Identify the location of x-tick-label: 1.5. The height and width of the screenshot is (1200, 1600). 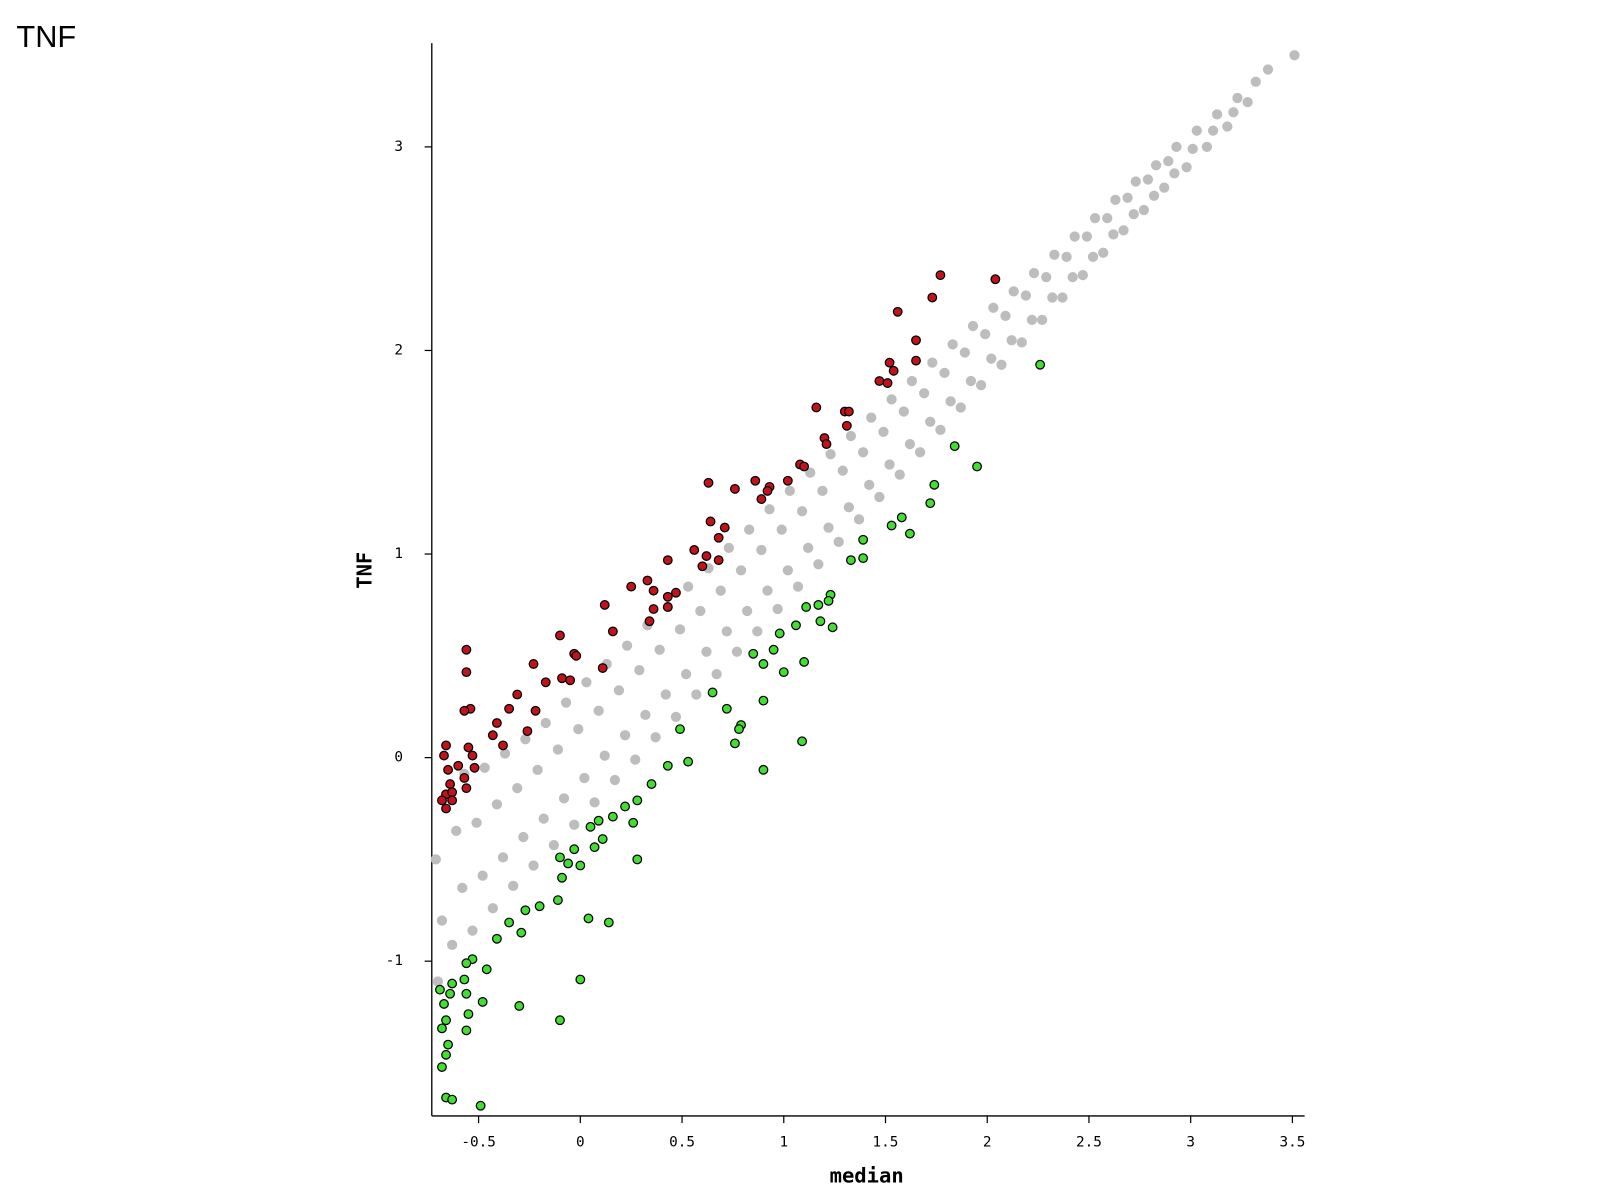
(886, 1143).